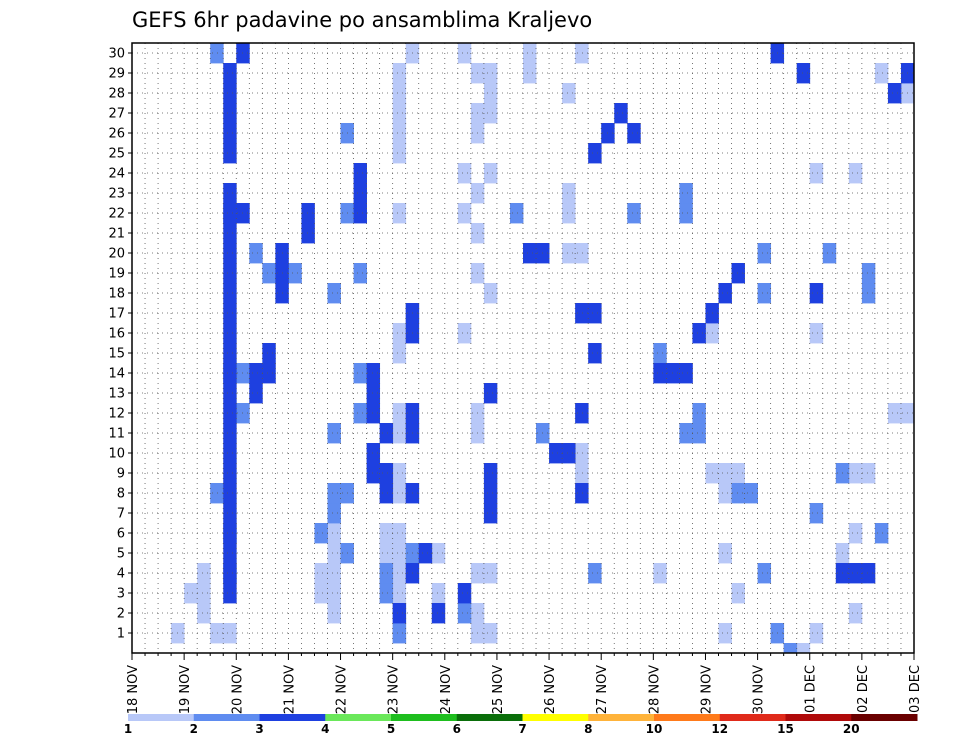 This screenshot has height=742, width=960. What do you see at coordinates (121, 634) in the screenshot?
I see `y-tick-label: 1` at bounding box center [121, 634].